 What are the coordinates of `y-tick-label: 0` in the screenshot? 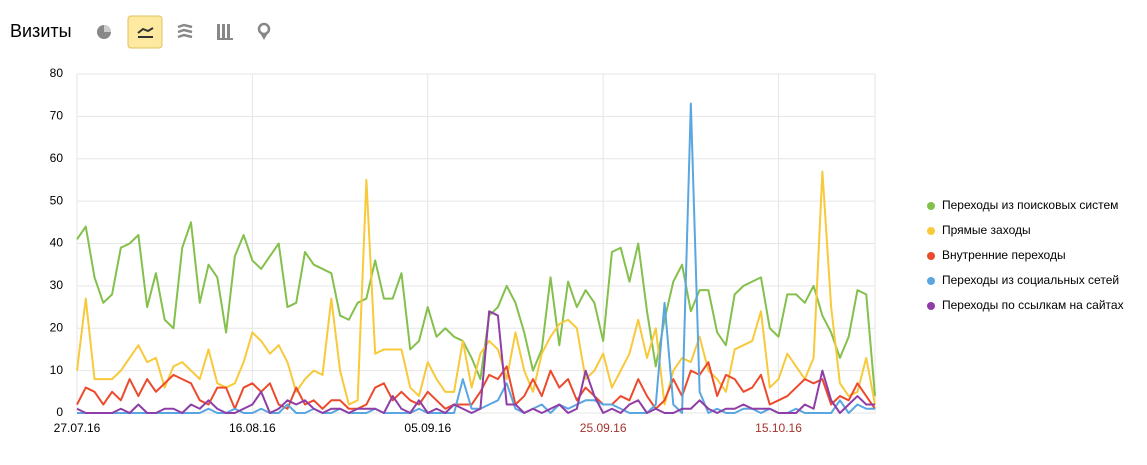 It's located at (59, 412).